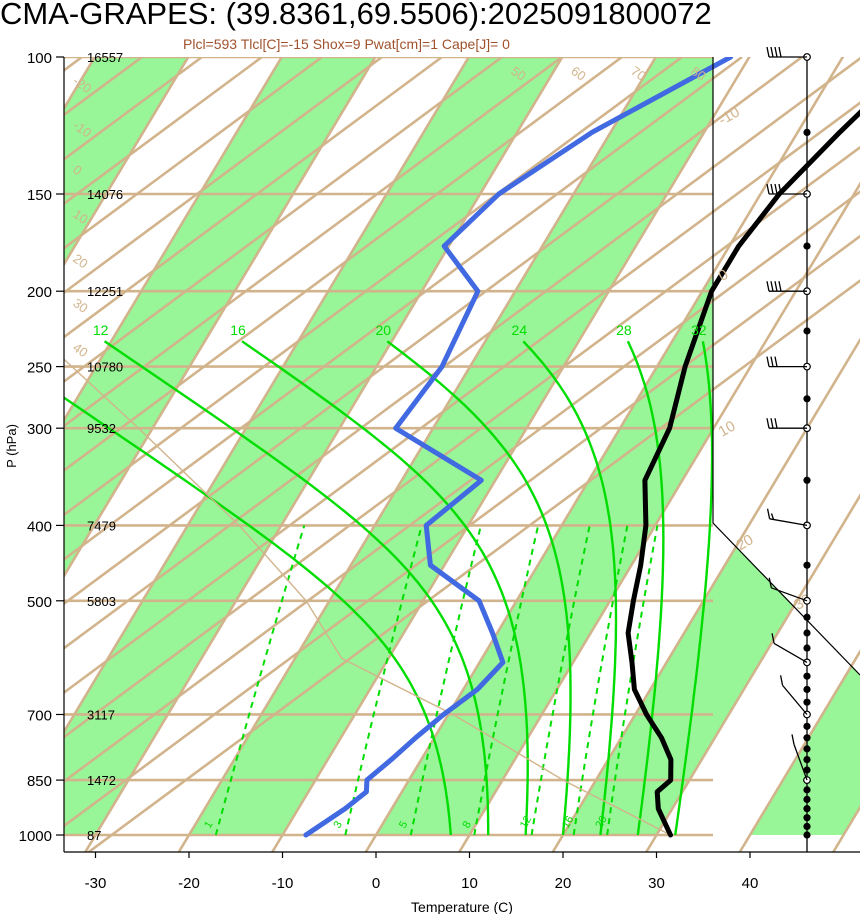  What do you see at coordinates (518, 73) in the screenshot?
I see `dry-adiabat-label: 50` at bounding box center [518, 73].